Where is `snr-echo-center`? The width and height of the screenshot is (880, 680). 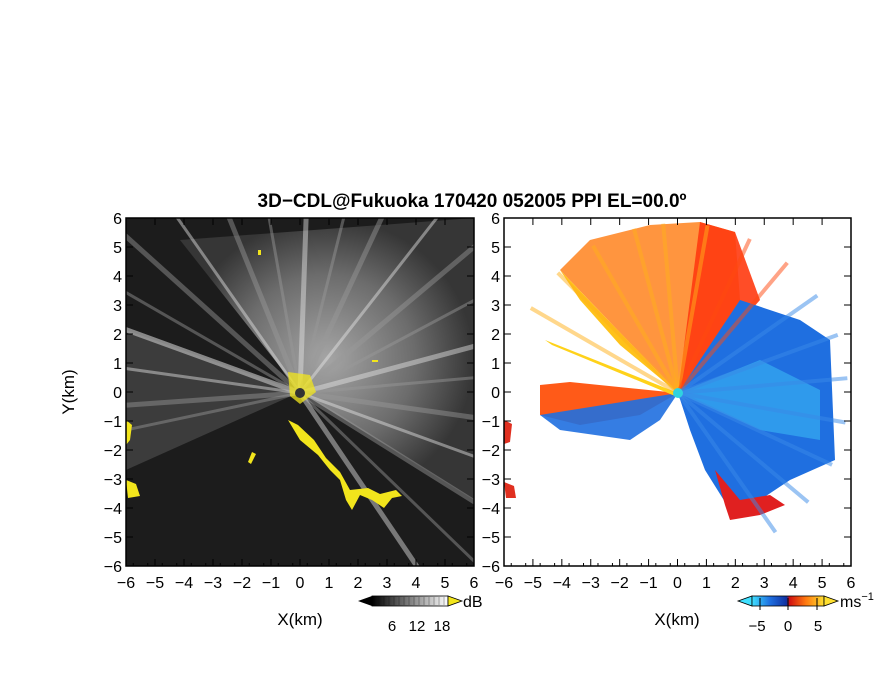 snr-echo-center is located at coordinates (302, 388).